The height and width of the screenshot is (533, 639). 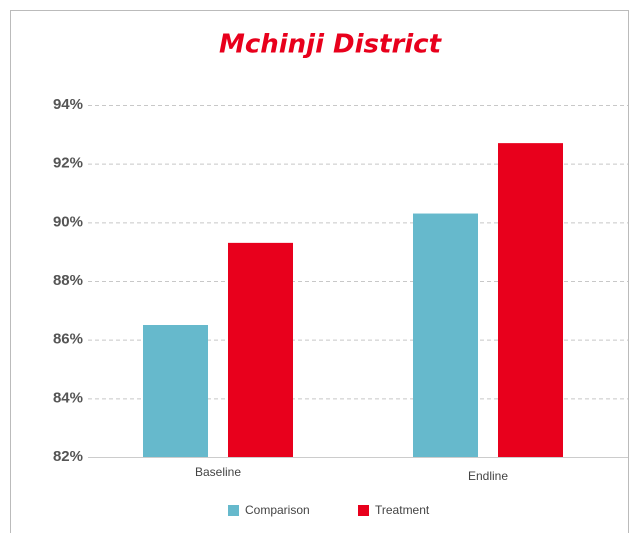 I want to click on y-tick-label: 84%, so click(x=68, y=397).